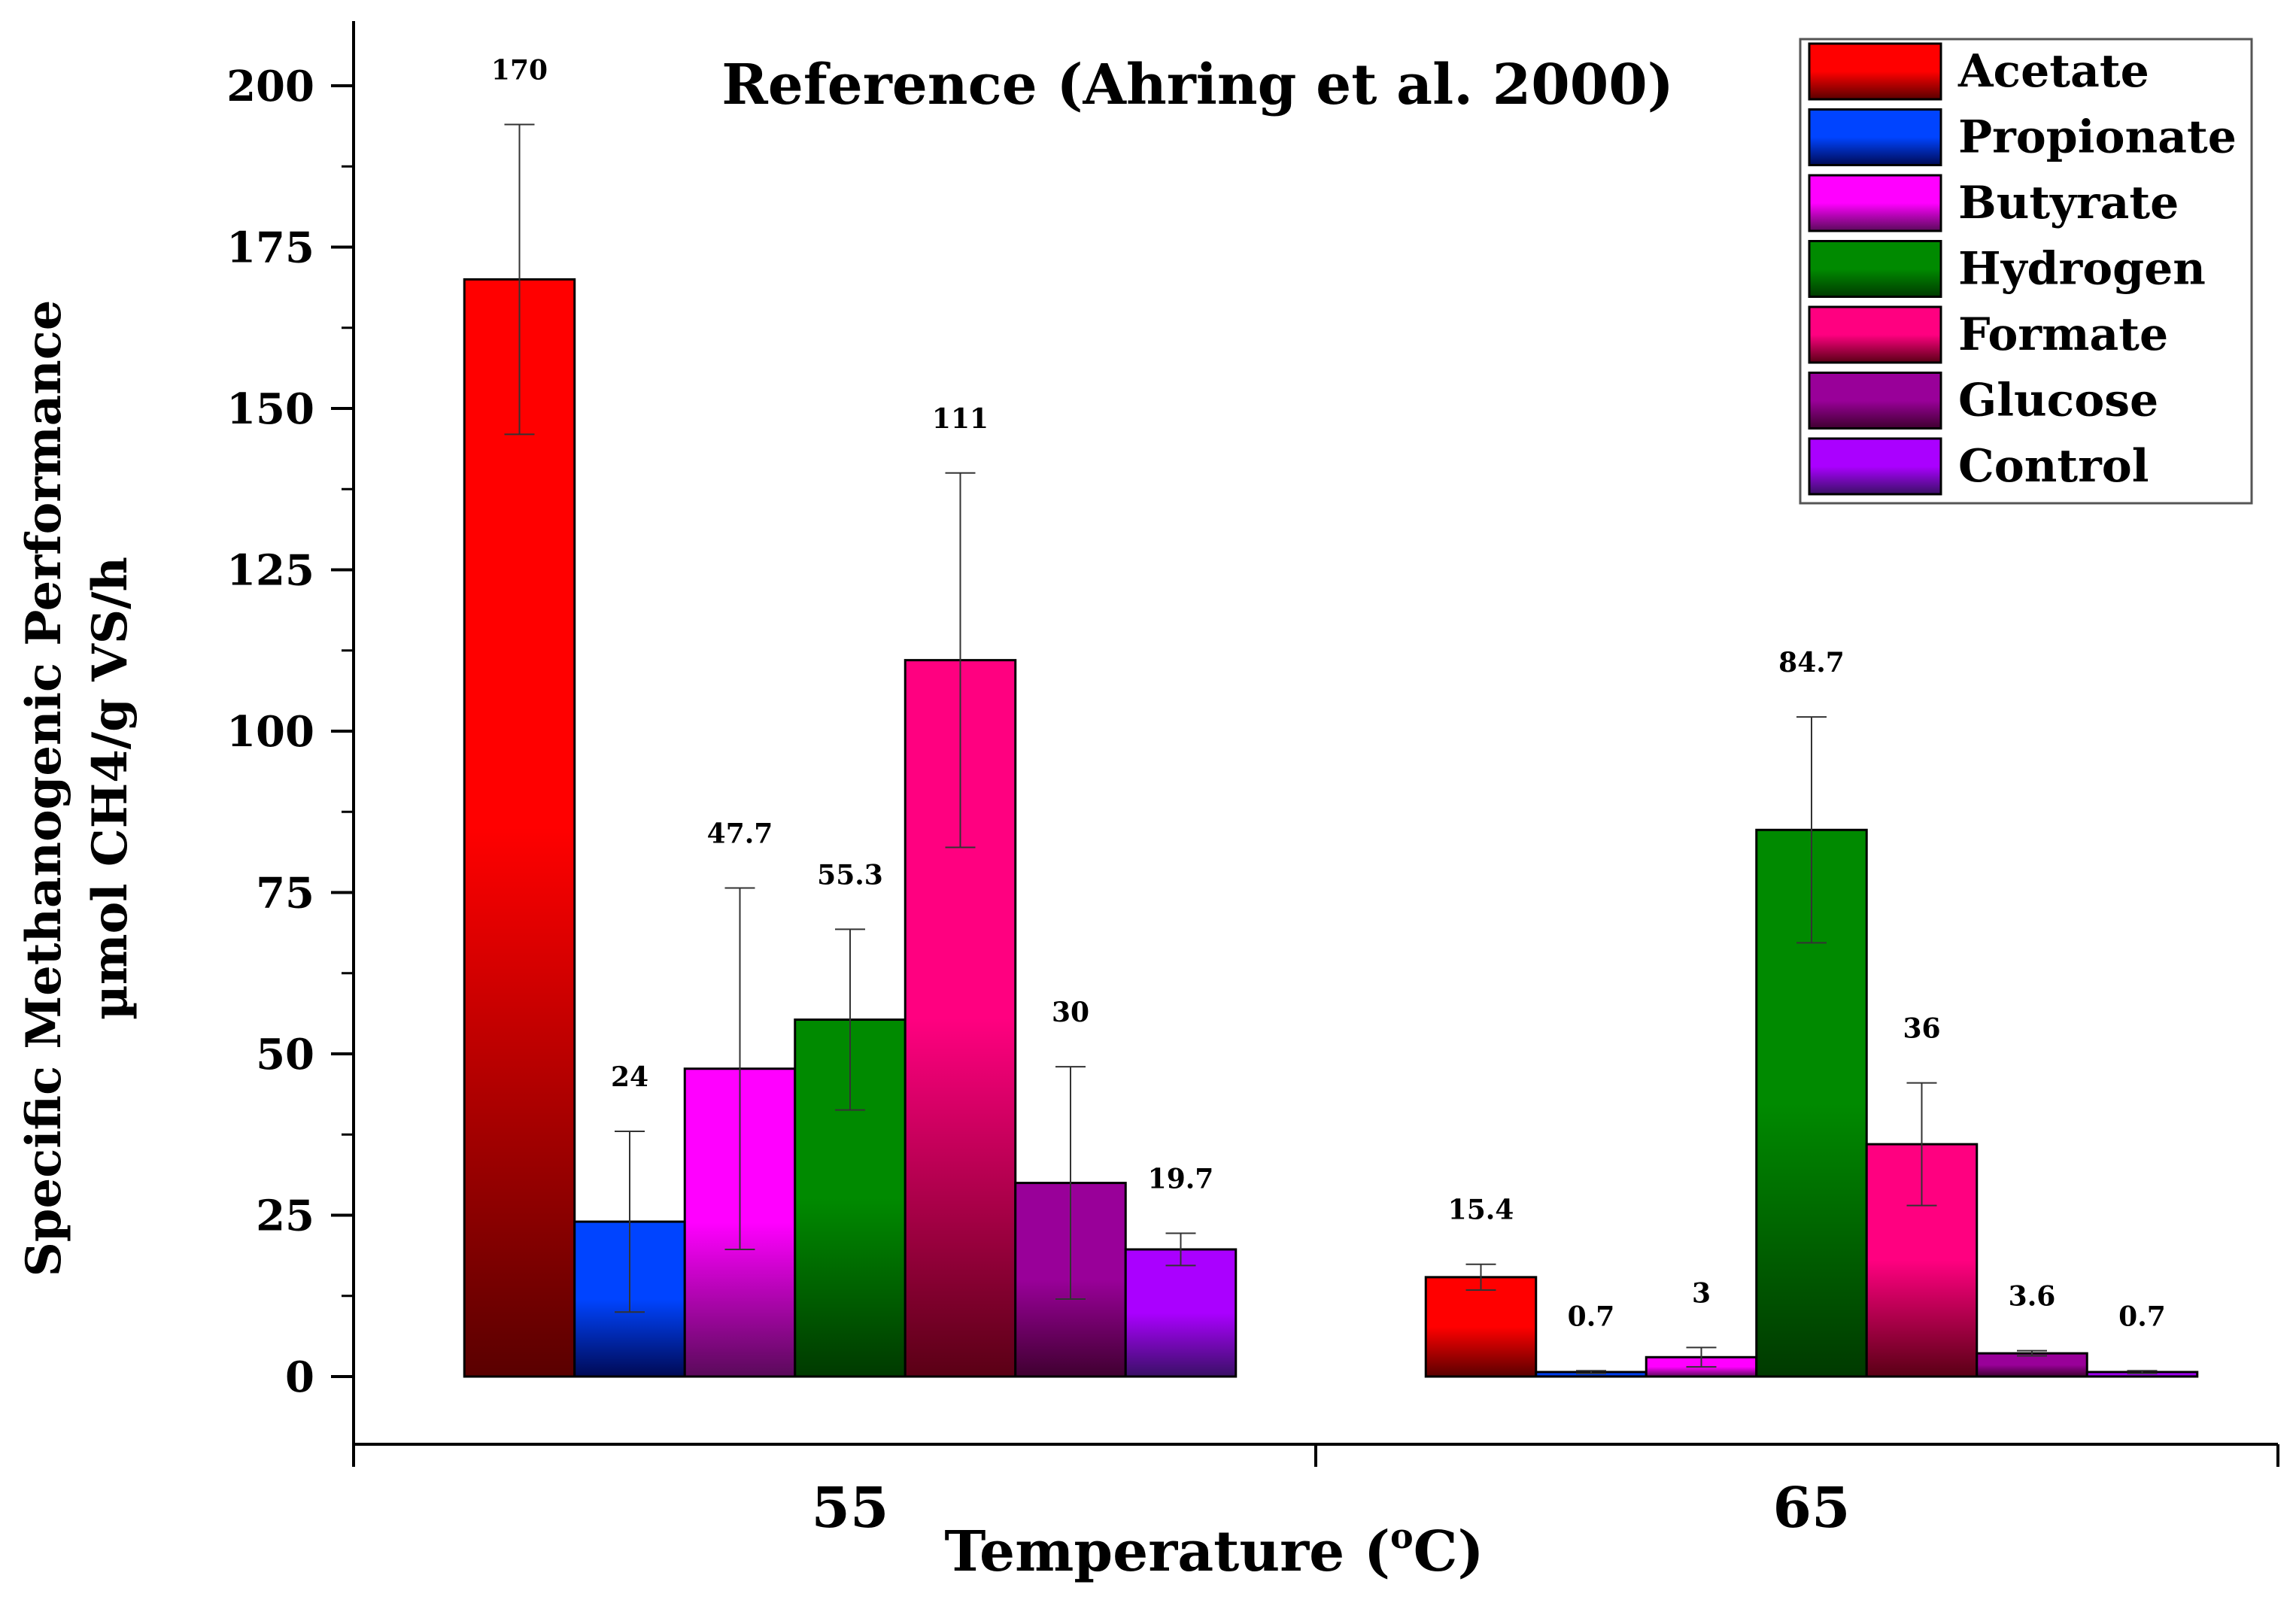 The height and width of the screenshot is (1612, 2296). Describe the element at coordinates (270, 571) in the screenshot. I see `y-tick-label: 125` at that location.